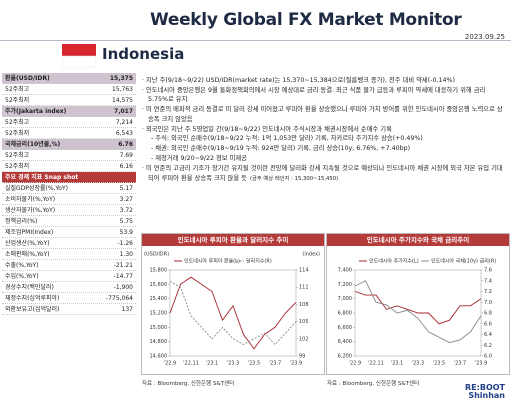 The height and width of the screenshot is (400, 511). Describe the element at coordinates (394, 261) in the screenshot. I see `legend-label: 인도네시아 주가지수(L)` at that location.